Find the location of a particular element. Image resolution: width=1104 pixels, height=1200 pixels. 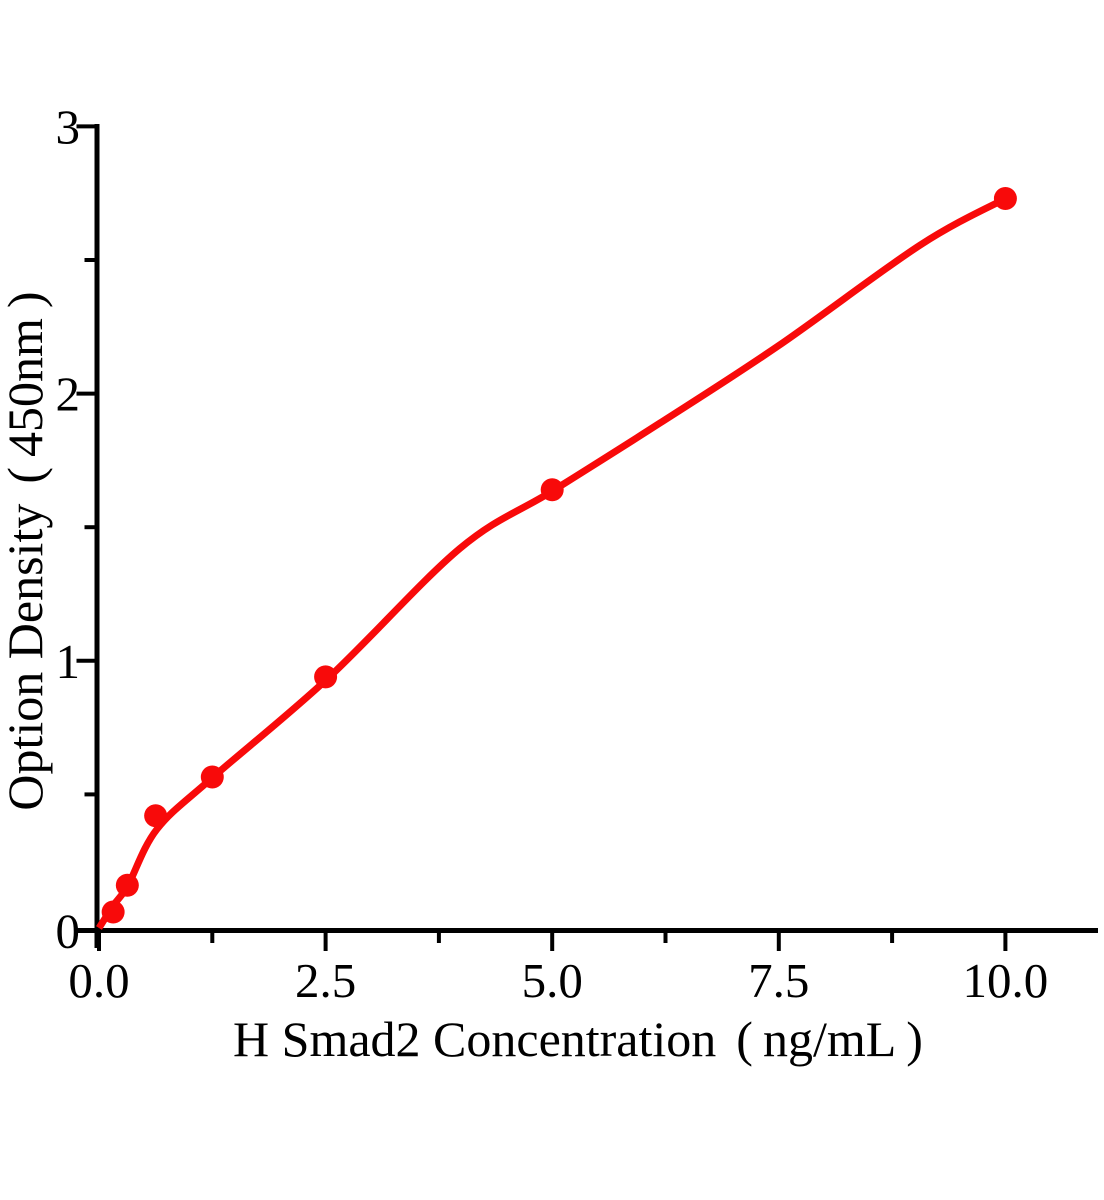

y-tick-label: 1 is located at coordinates (68, 661).